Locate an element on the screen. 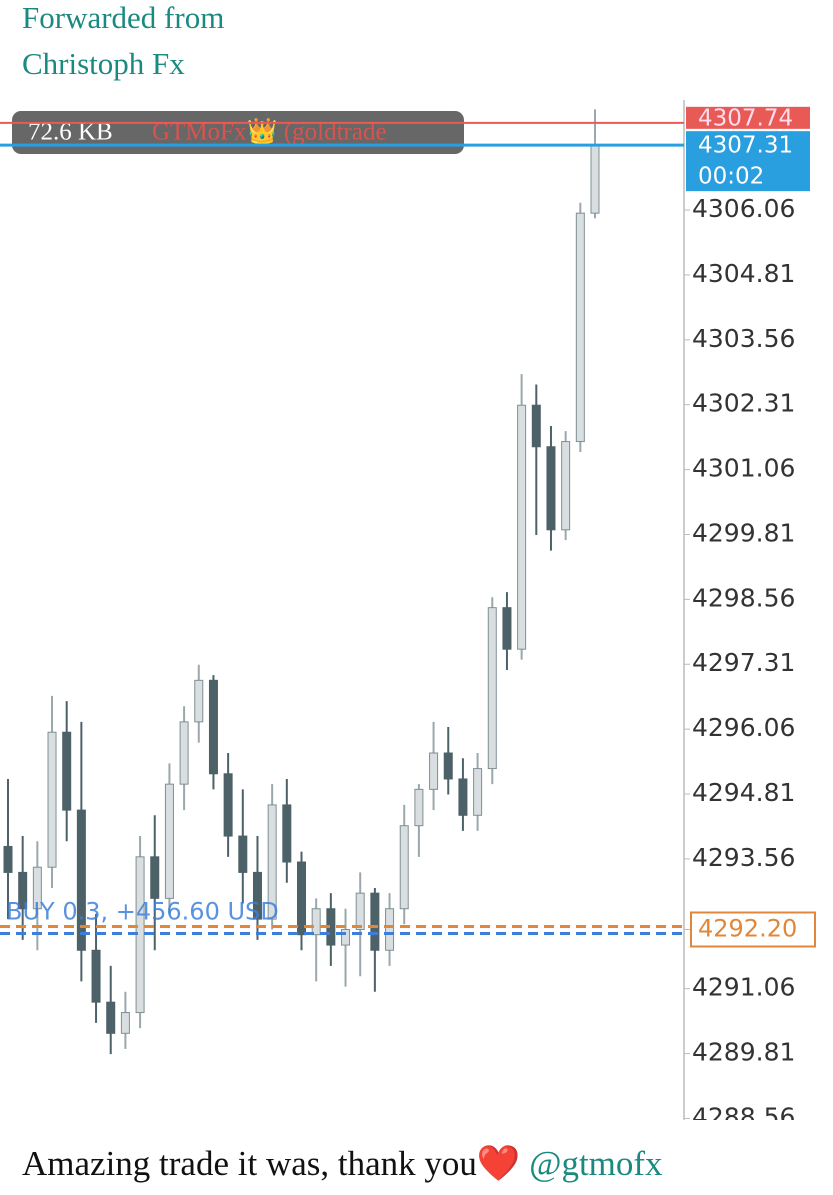  caption-link: @gtmofx is located at coordinates (596, 1163).